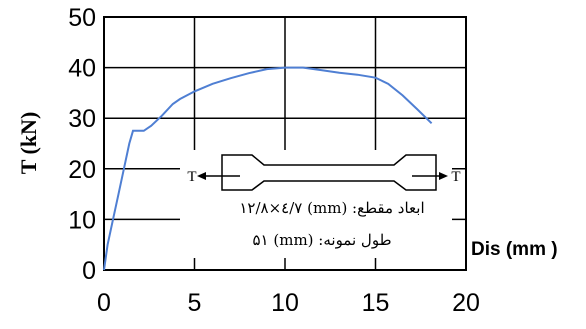 Image resolution: width=586 pixels, height=329 pixels. What do you see at coordinates (514, 249) in the screenshot?
I see `x-axis-label: Dis (mm )` at bounding box center [514, 249].